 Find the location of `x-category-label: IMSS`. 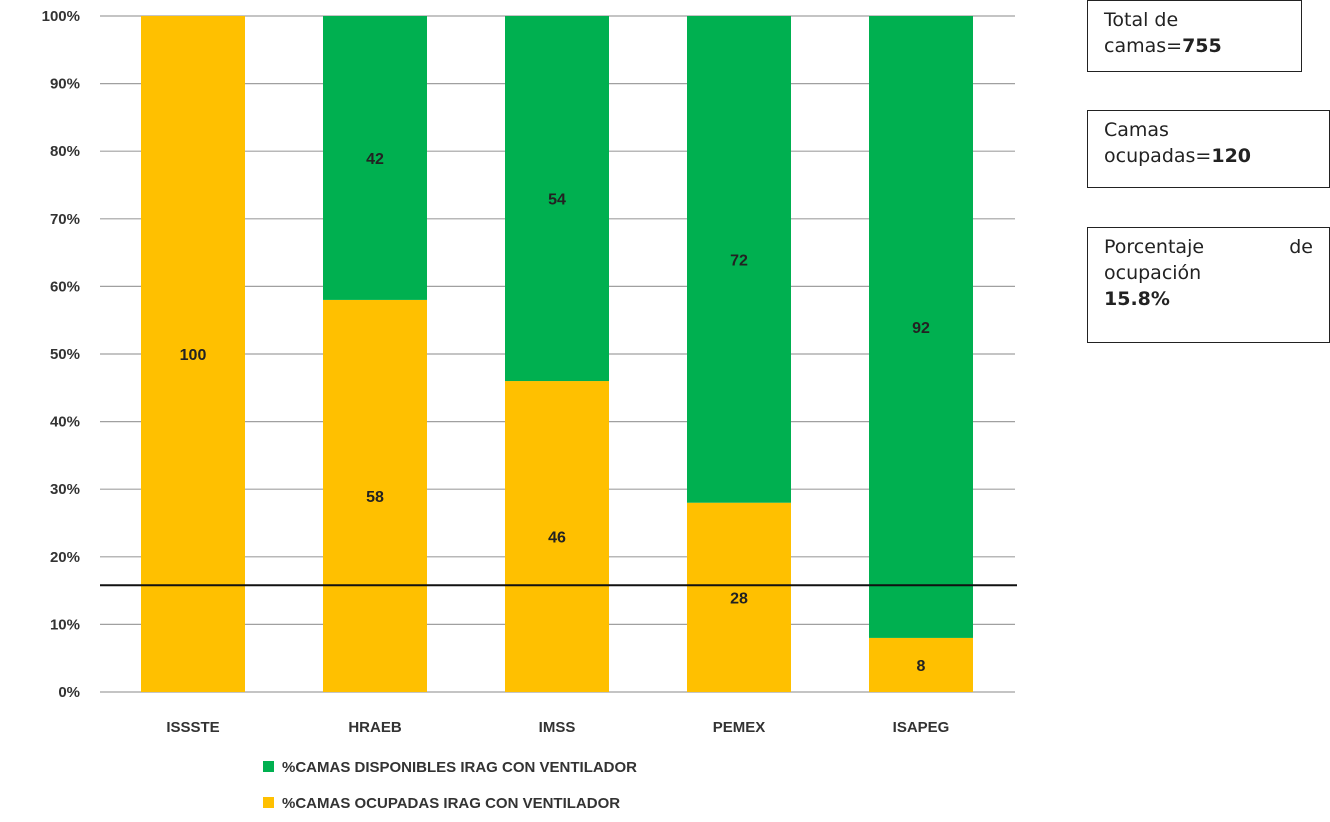

x-category-label: IMSS is located at coordinates (557, 727).